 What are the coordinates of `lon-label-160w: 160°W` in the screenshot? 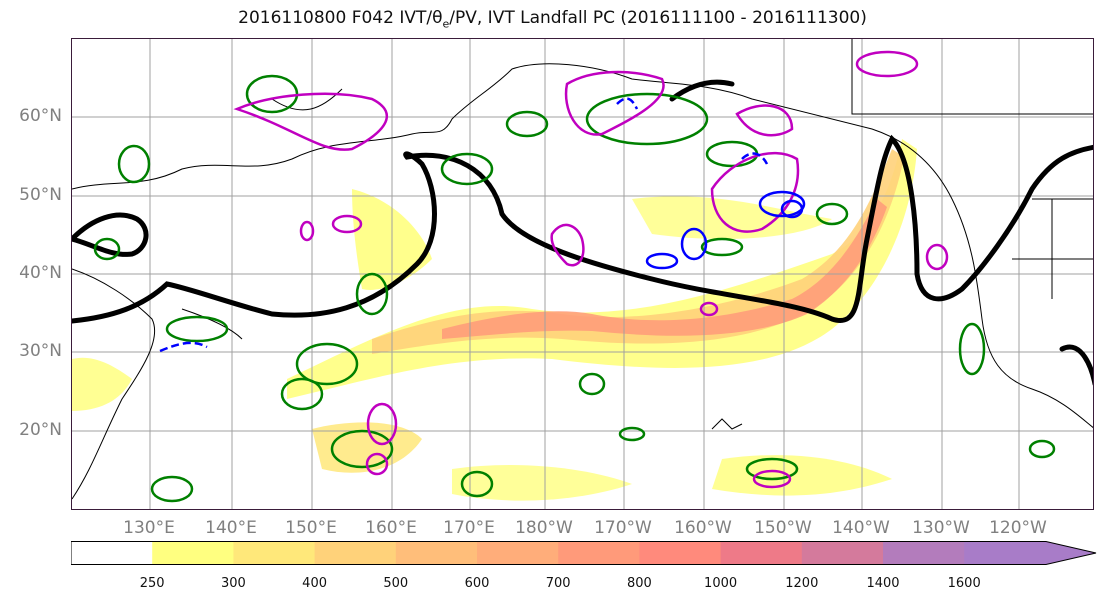 It's located at (703, 528).